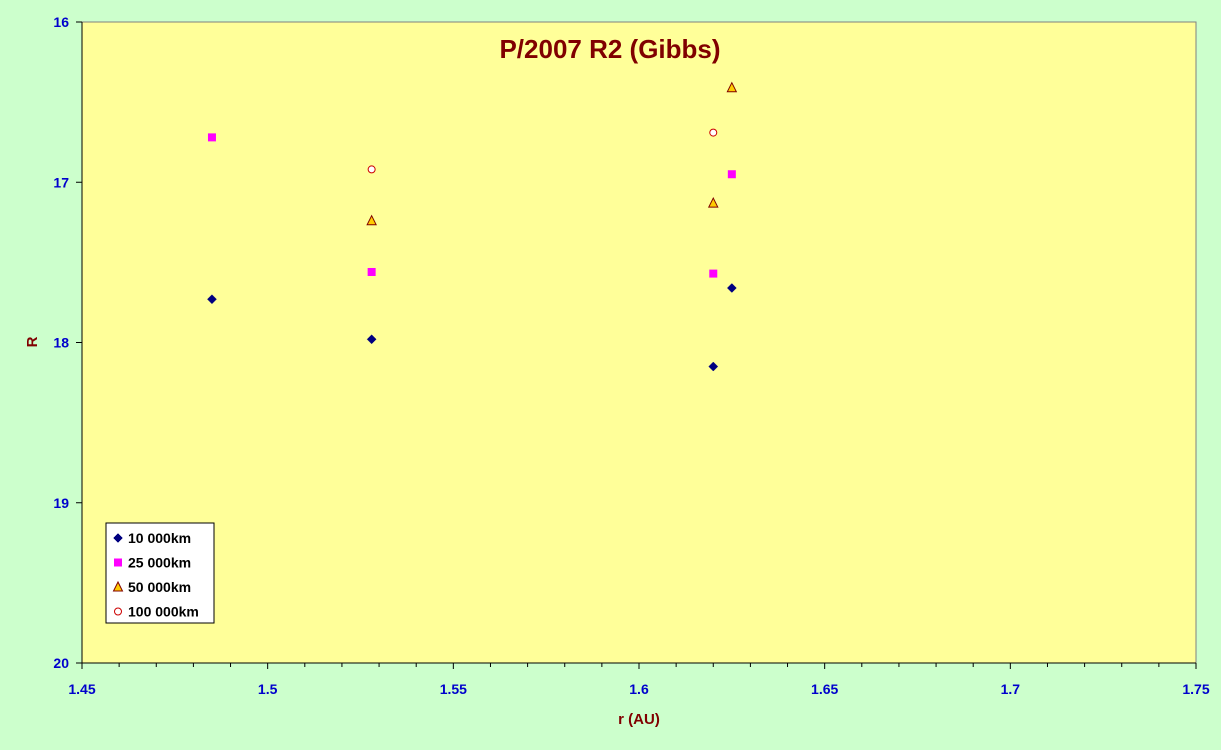  Describe the element at coordinates (155, 575) in the screenshot. I see `legend-items: 10 000km 25 000km 50 000km 100 000km` at that location.